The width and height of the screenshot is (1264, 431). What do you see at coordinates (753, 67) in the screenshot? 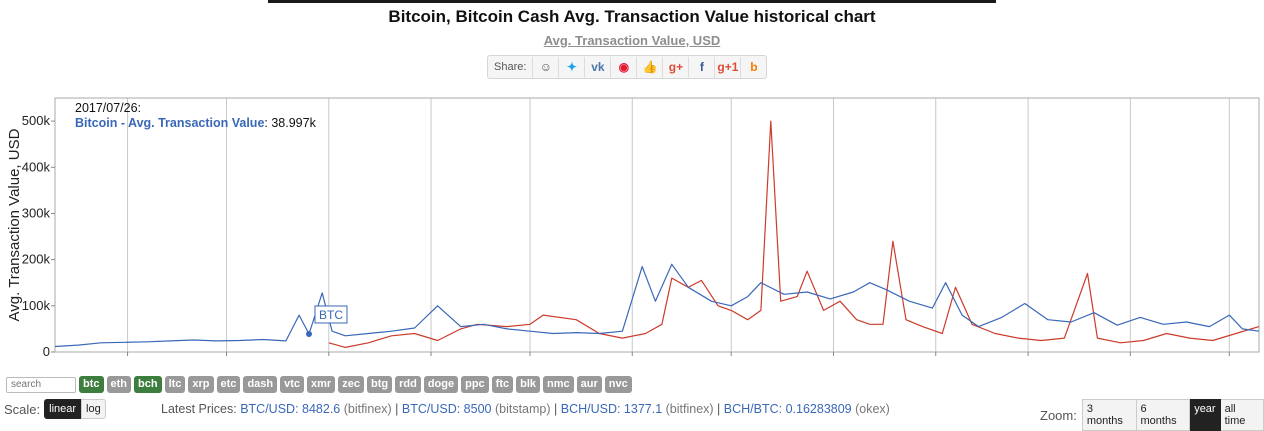
I see `blogger-icon: b` at bounding box center [753, 67].